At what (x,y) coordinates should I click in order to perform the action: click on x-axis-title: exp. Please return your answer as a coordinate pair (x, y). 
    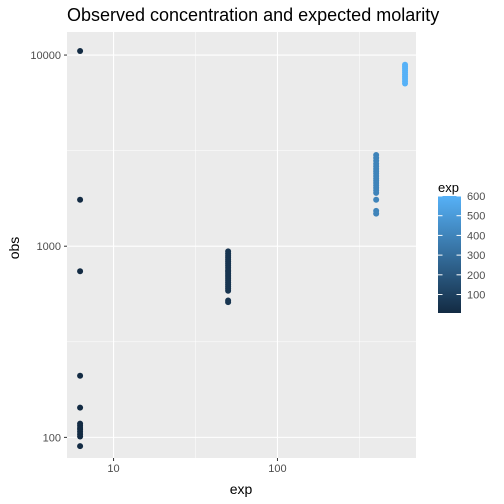
    Looking at the image, I should click on (241, 489).